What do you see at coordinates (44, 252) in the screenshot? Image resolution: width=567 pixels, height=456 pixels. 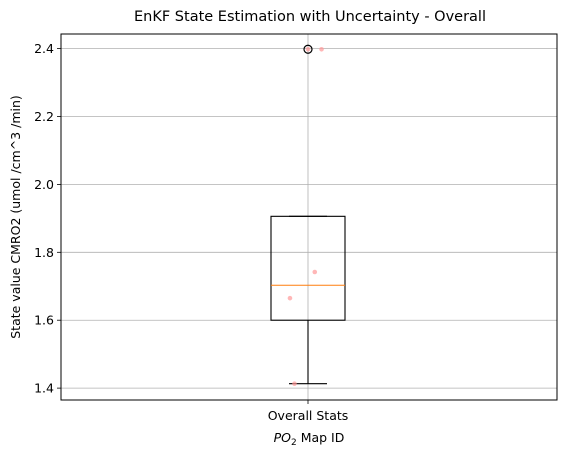 I see `y-tick-label: 1.8` at bounding box center [44, 252].